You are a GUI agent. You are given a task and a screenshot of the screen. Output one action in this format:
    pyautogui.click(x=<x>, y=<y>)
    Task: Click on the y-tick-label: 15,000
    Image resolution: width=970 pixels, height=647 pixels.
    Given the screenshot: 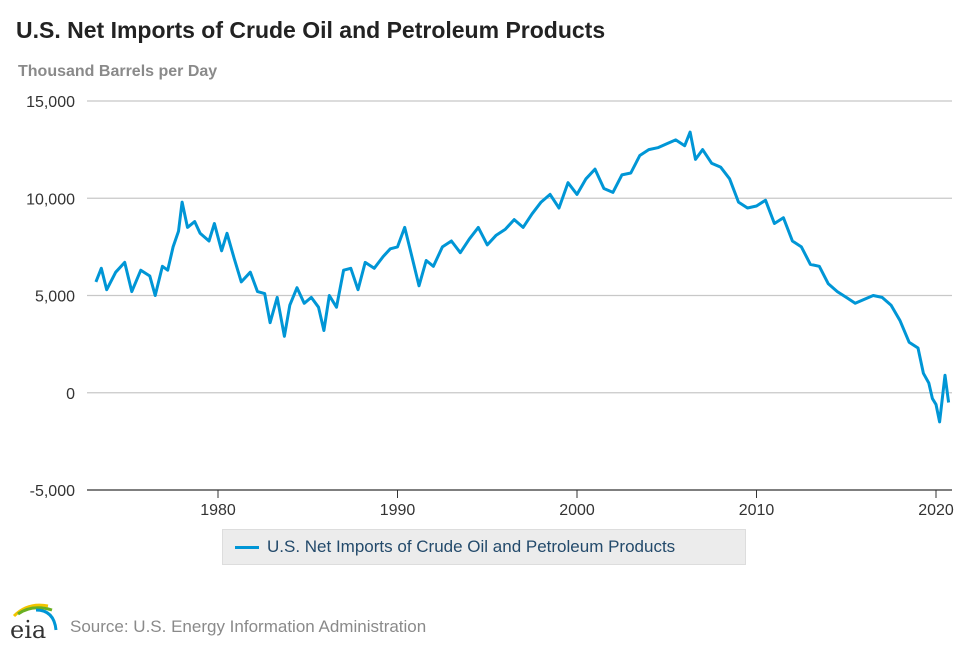 What is the action you would take?
    pyautogui.click(x=50, y=102)
    